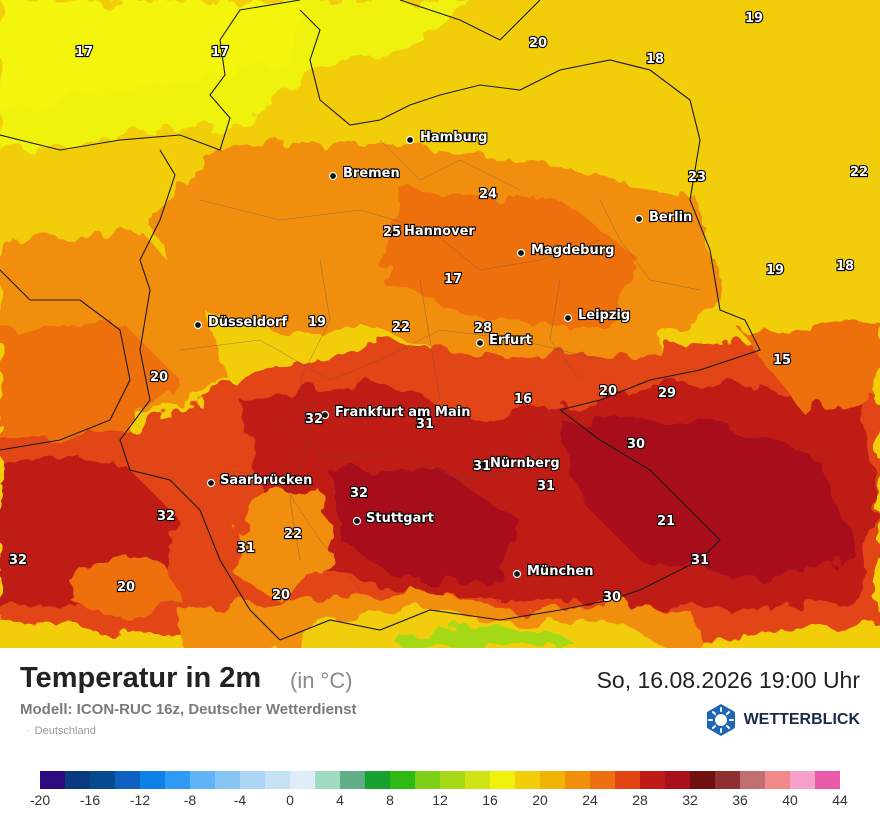 The width and height of the screenshot is (880, 830). What do you see at coordinates (604, 315) in the screenshot?
I see `city-label-leipzig: Leipzig` at bounding box center [604, 315].